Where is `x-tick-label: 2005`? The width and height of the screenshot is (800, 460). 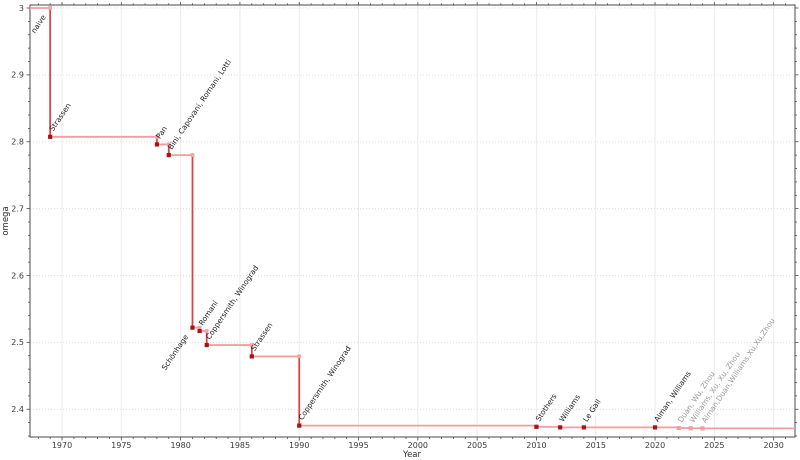
x-tick-label: 2005 is located at coordinates (477, 445).